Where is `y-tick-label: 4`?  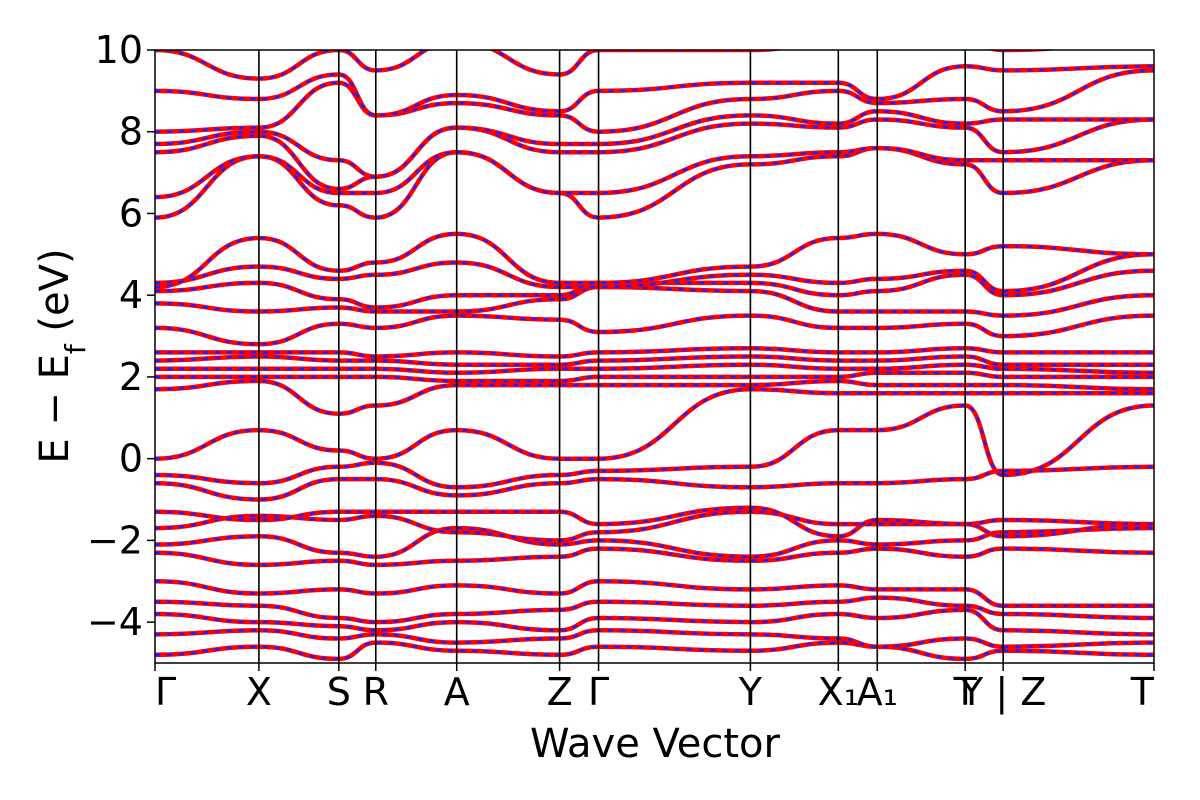
y-tick-label: 4 is located at coordinates (131, 295).